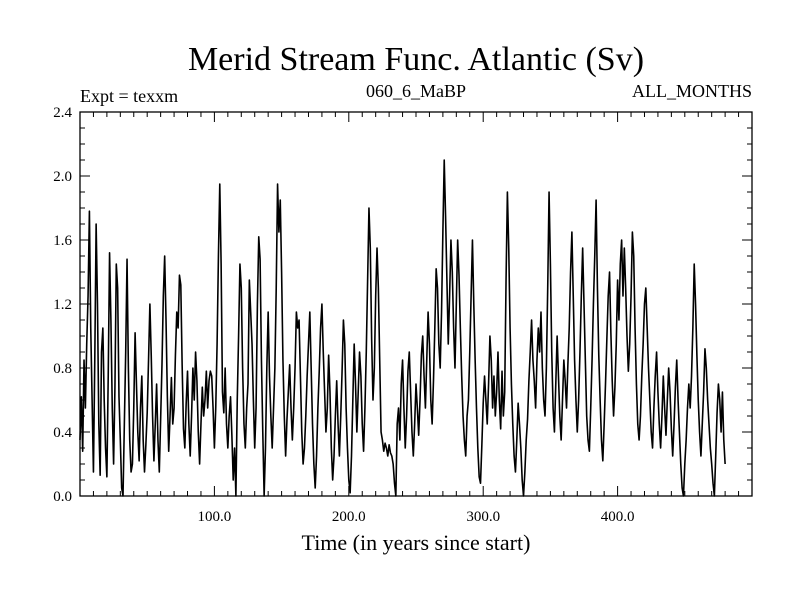 Image resolution: width=800 pixels, height=600 pixels. I want to click on y-tick-label: 2.4, so click(62, 113).